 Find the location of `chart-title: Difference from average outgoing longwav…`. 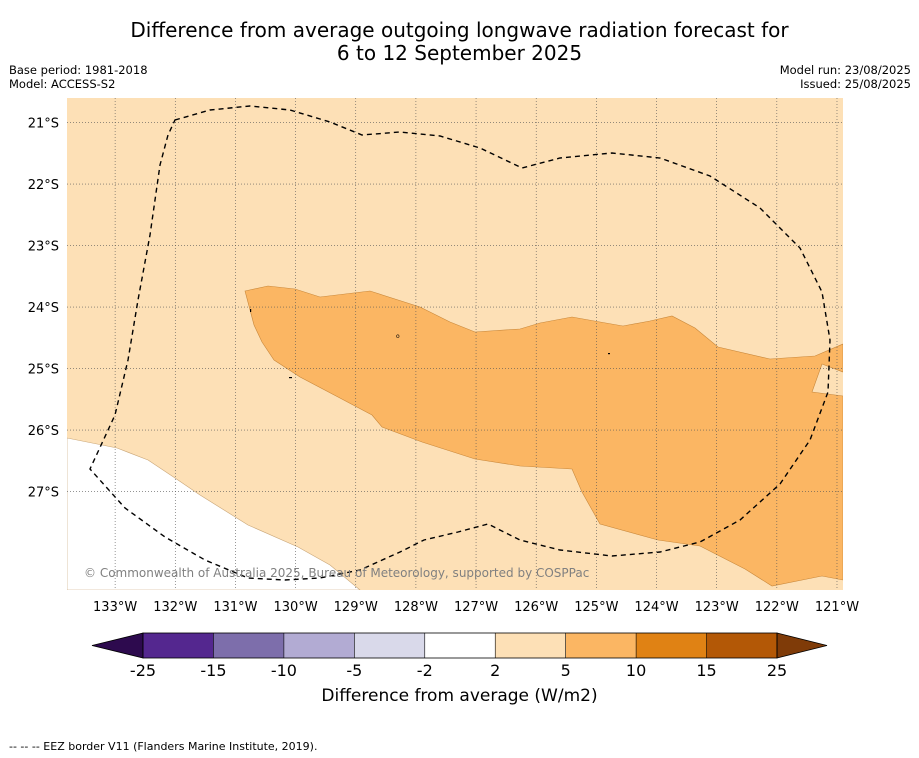

chart-title: Difference from average outgoing longwav… is located at coordinates (459, 42).